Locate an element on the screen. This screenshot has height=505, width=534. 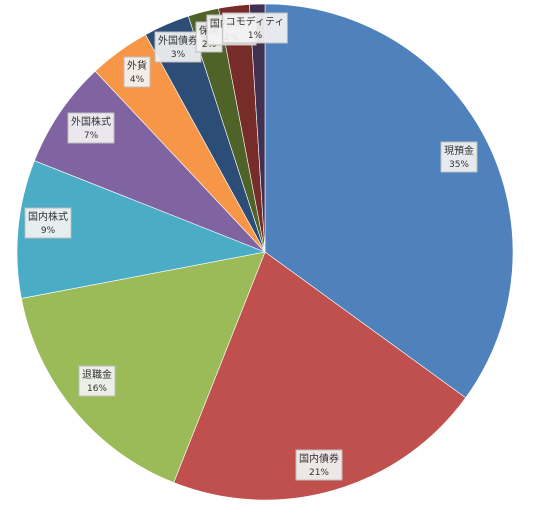
data-label-percent: 1% is located at coordinates (255, 36).